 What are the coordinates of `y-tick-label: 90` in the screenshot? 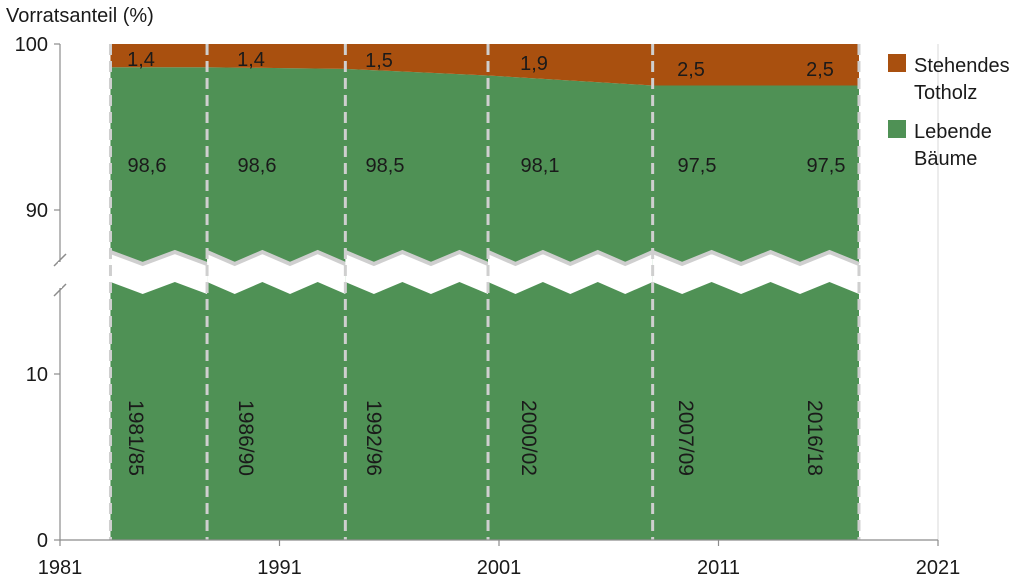 It's located at (37, 211).